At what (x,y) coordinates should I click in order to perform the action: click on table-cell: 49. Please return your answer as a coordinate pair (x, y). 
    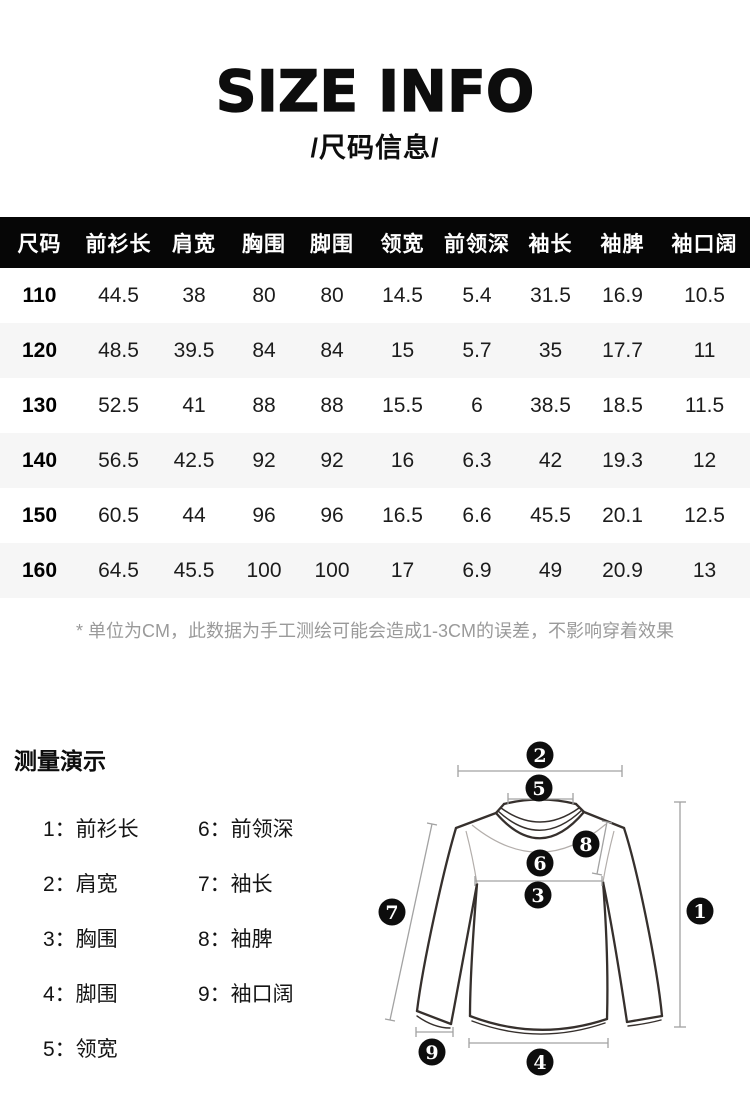
    Looking at the image, I should click on (550, 570).